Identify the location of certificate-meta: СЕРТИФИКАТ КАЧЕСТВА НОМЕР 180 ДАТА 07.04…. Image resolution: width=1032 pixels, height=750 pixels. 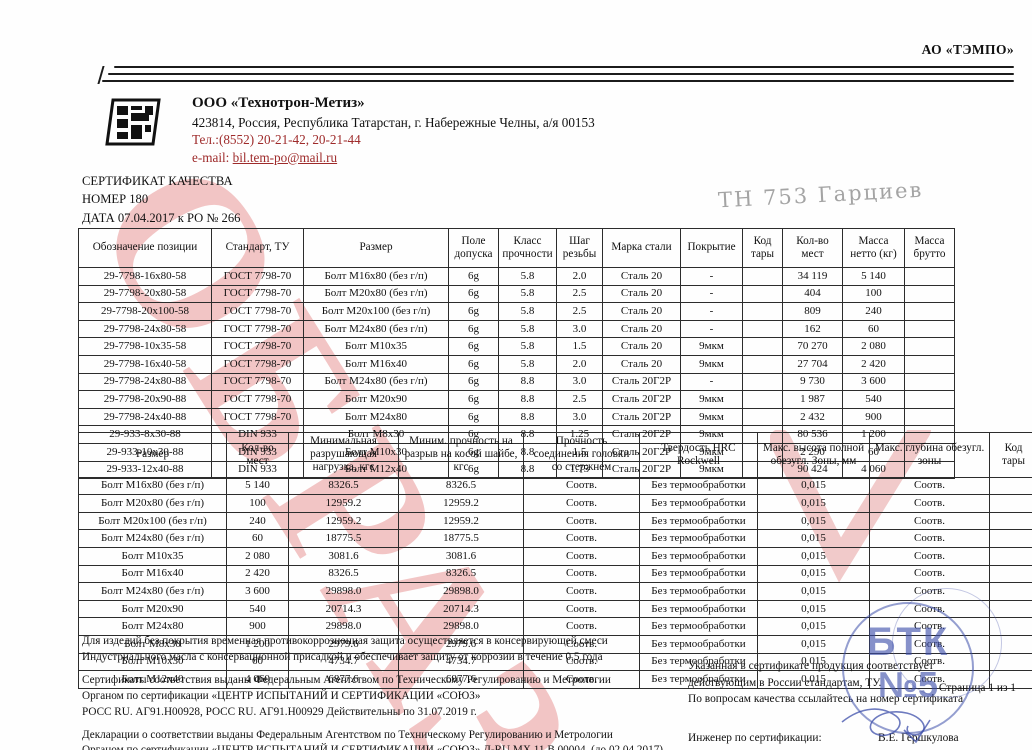
(161, 199).